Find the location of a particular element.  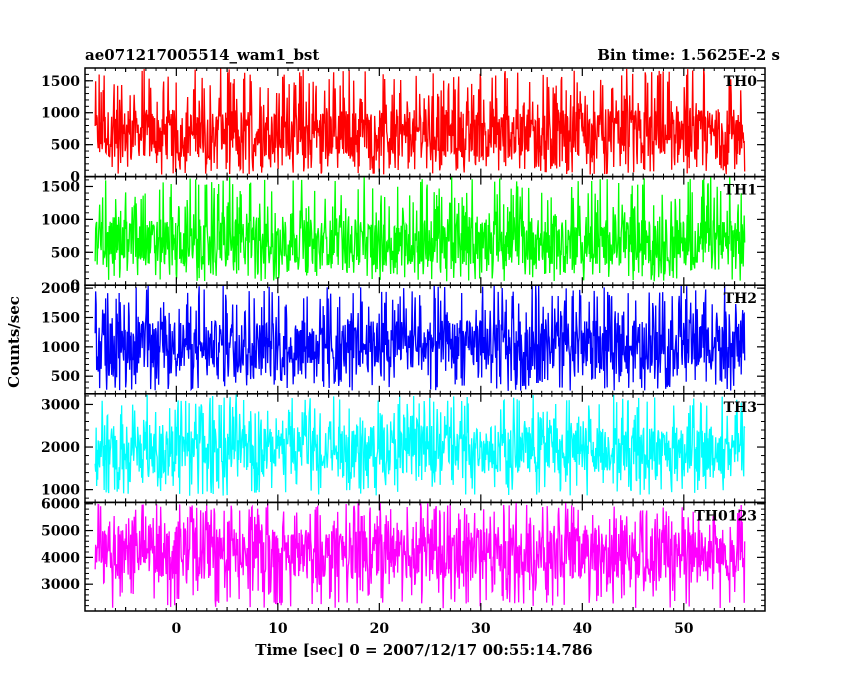

y-tick-label: 4000 is located at coordinates (60, 558).